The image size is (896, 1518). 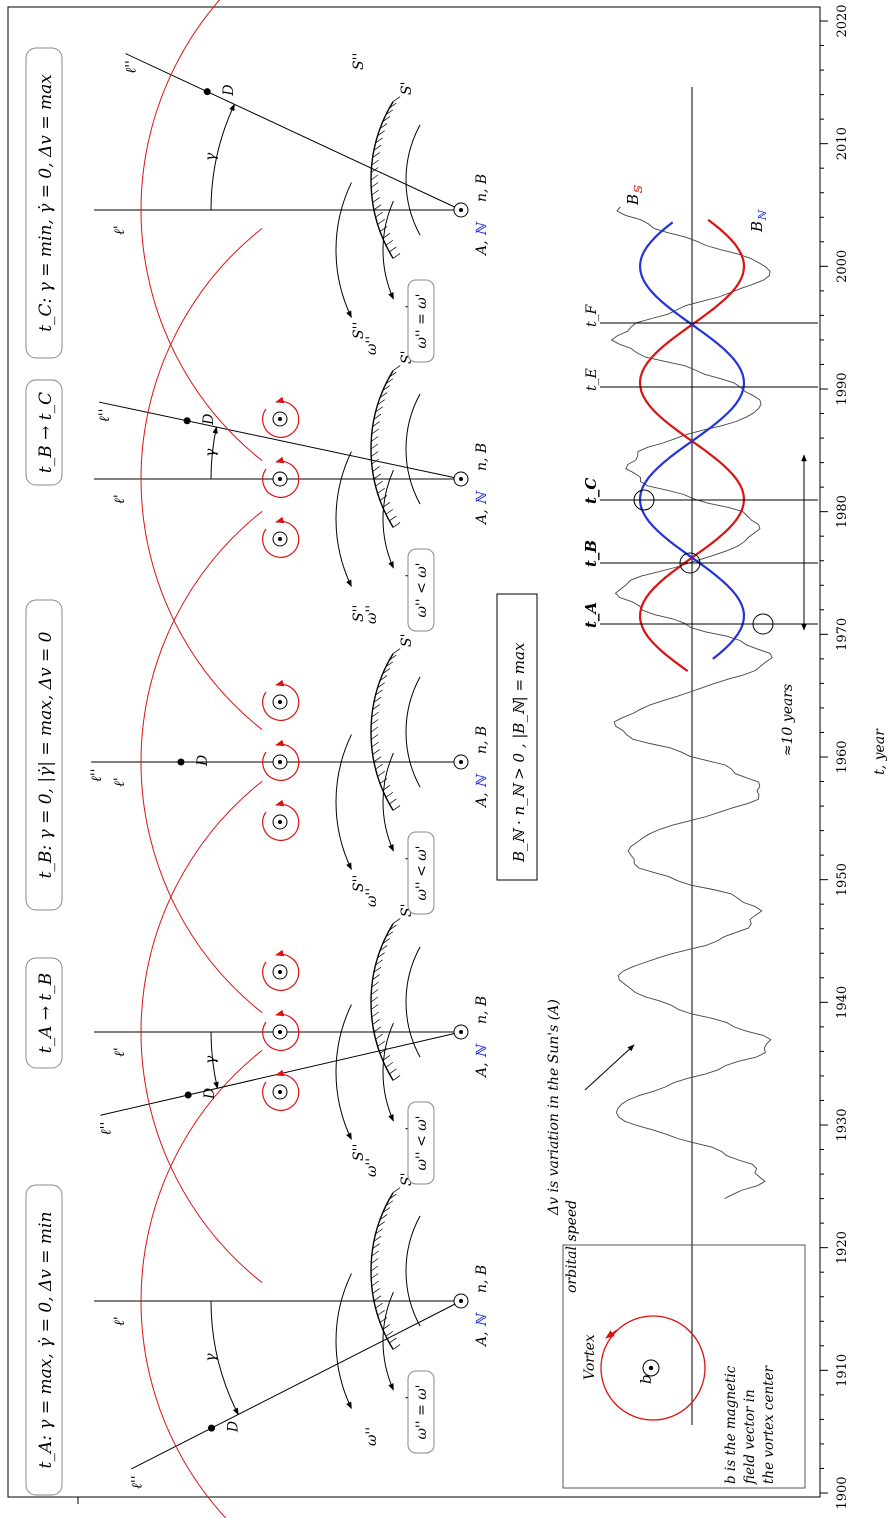 I want to click on legend-line1: b is the magnetic, so click(x=731, y=1424).